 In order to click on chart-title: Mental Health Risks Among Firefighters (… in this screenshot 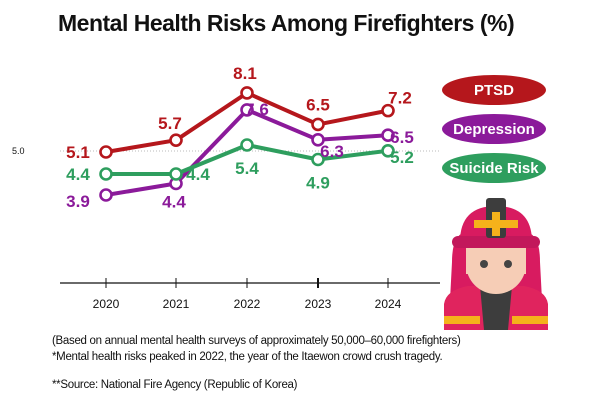, I will do `click(286, 23)`.